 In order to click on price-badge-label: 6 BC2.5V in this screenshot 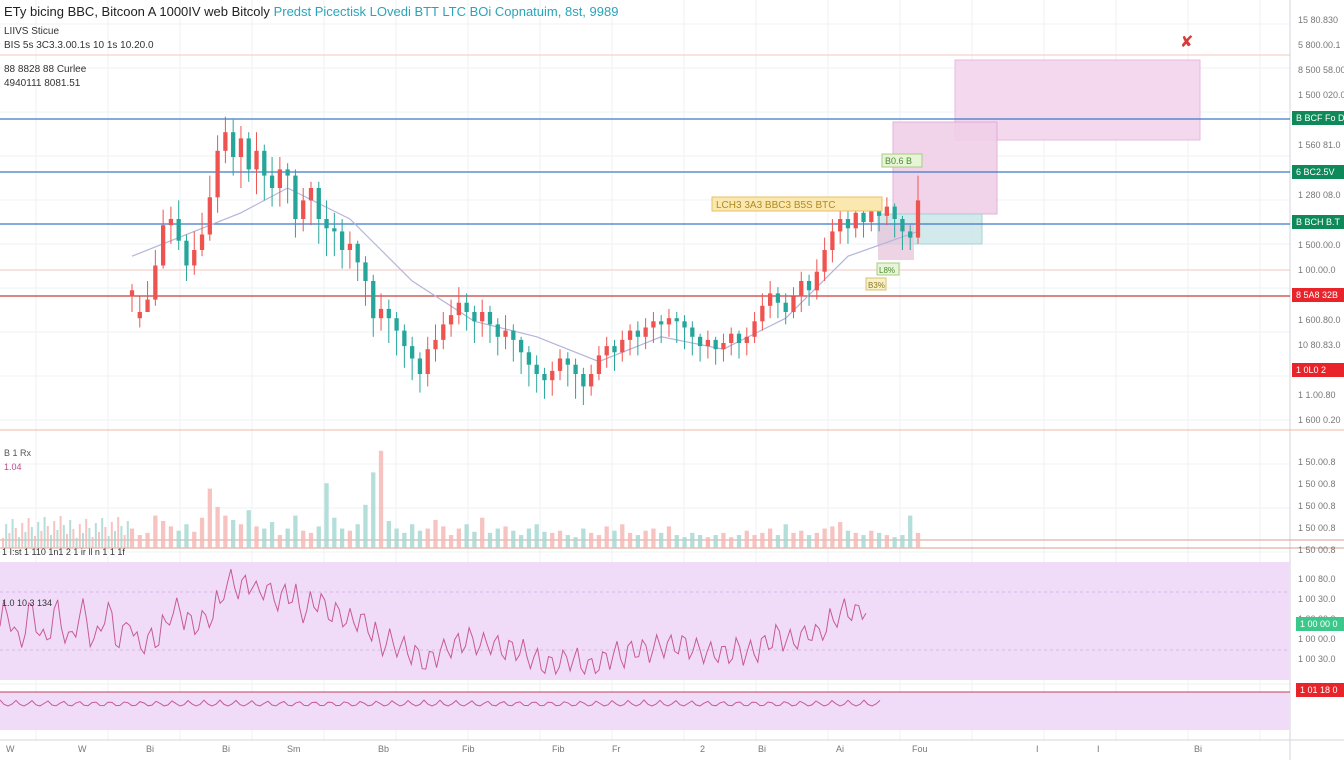, I will do `click(1315, 172)`.